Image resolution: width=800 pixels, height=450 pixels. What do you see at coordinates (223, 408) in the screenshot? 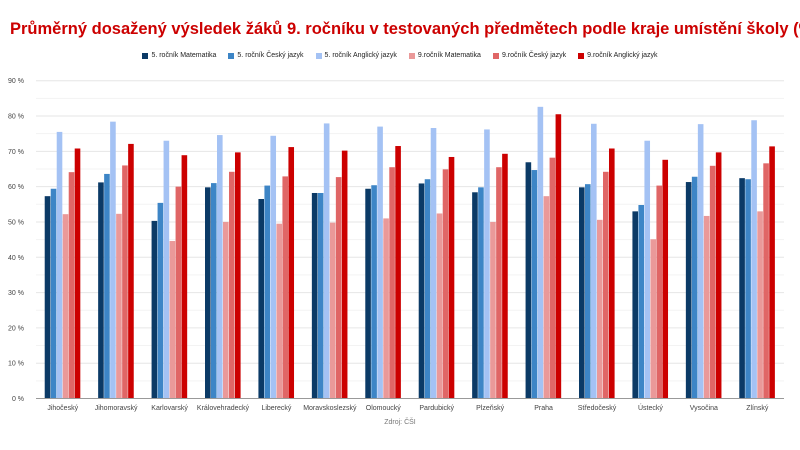
I see `x-tick-label: Královehradecký` at bounding box center [223, 408].